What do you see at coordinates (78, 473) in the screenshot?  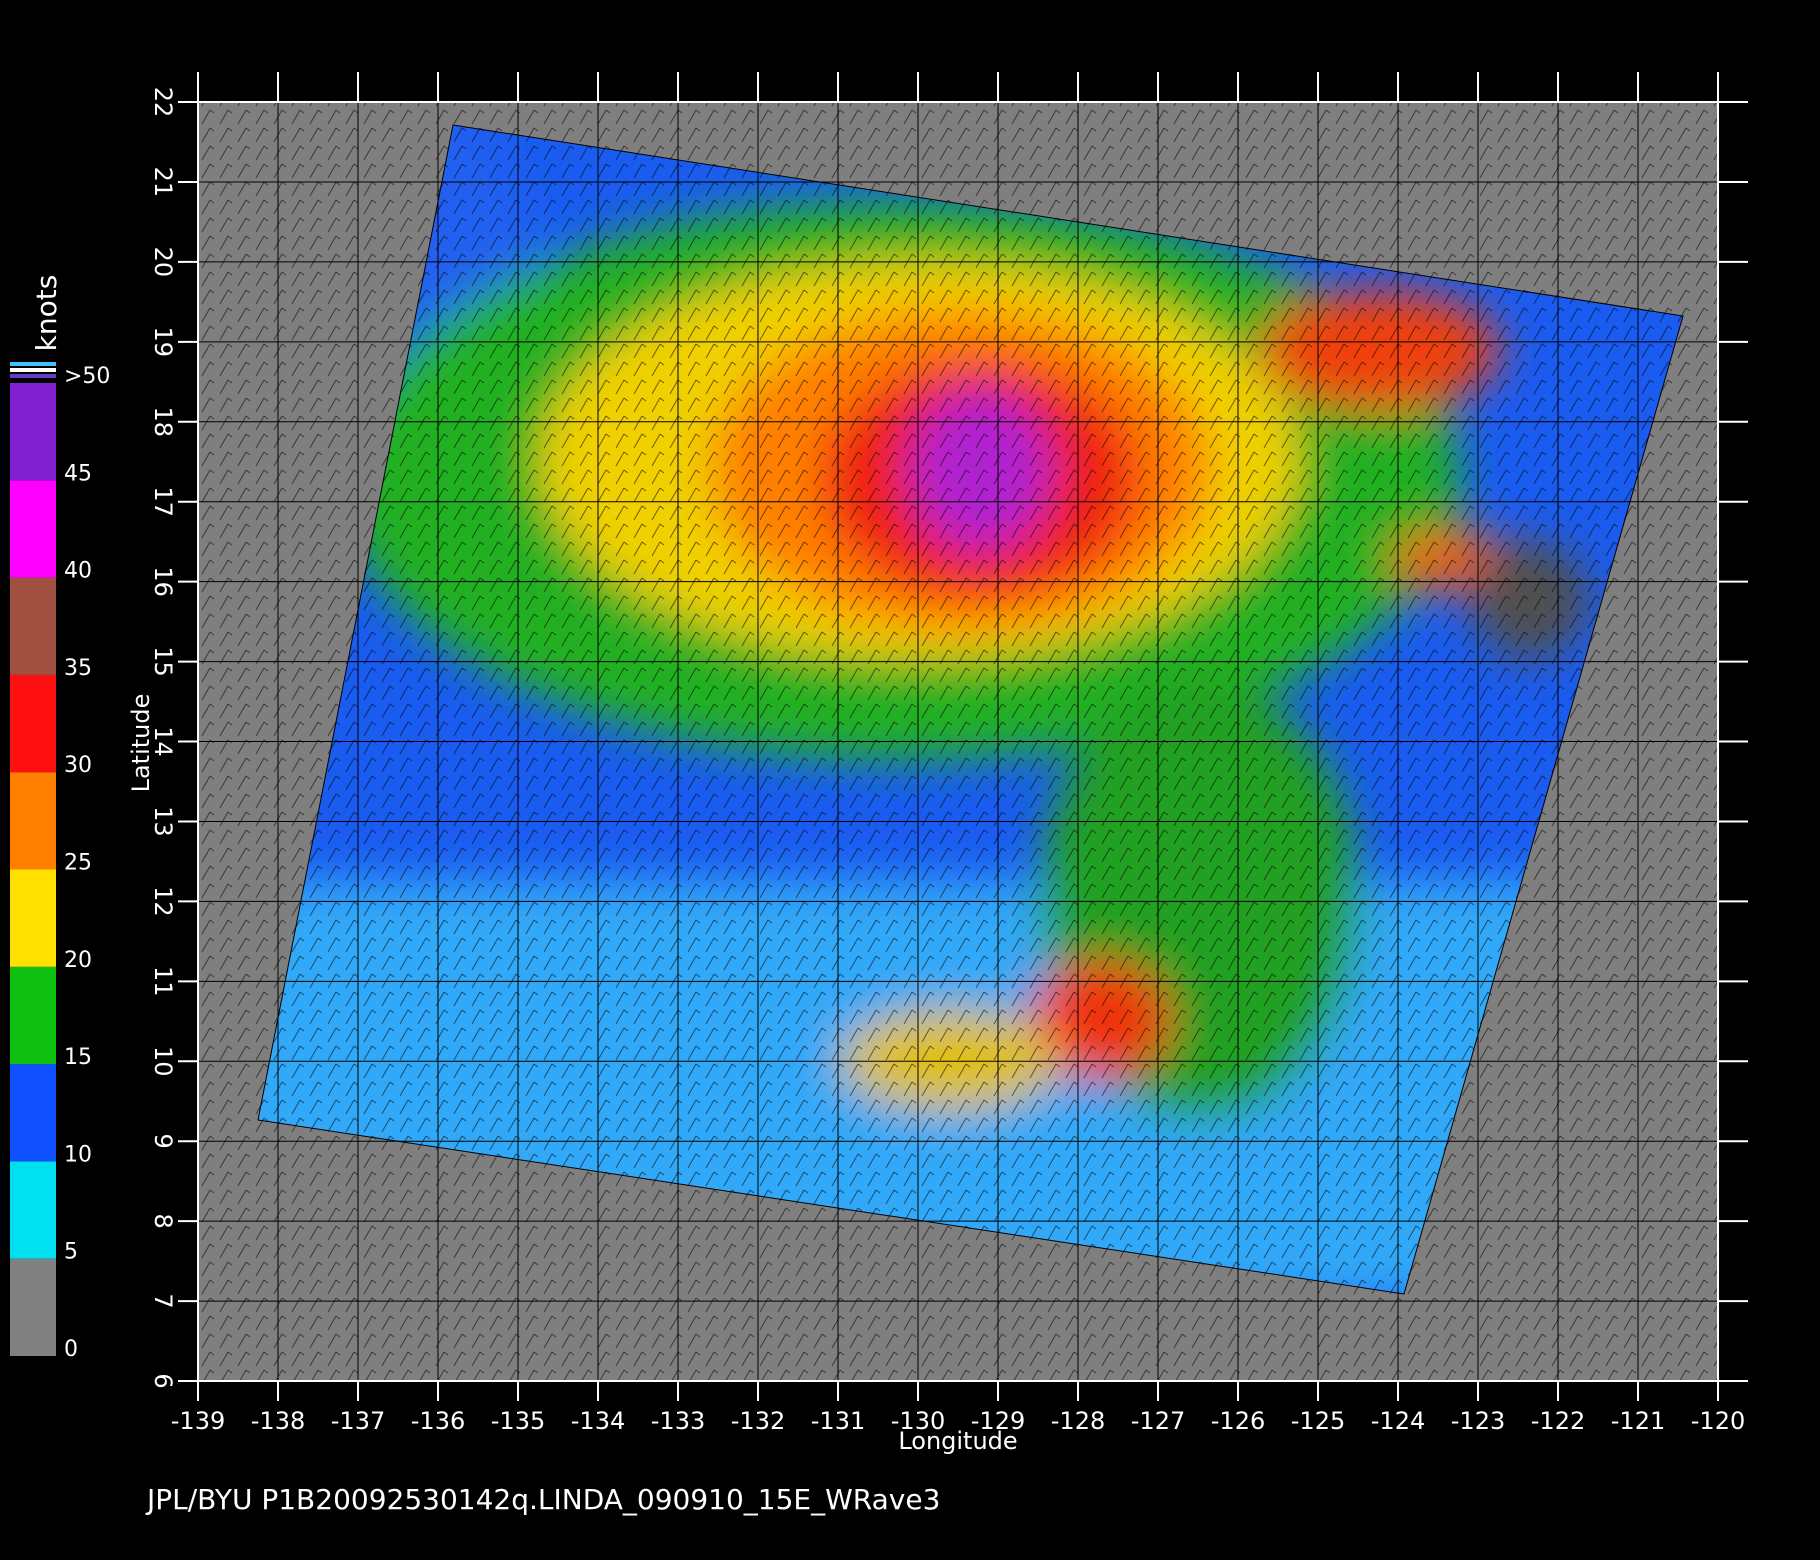 I see `colorbar-tick-label: 45` at bounding box center [78, 473].